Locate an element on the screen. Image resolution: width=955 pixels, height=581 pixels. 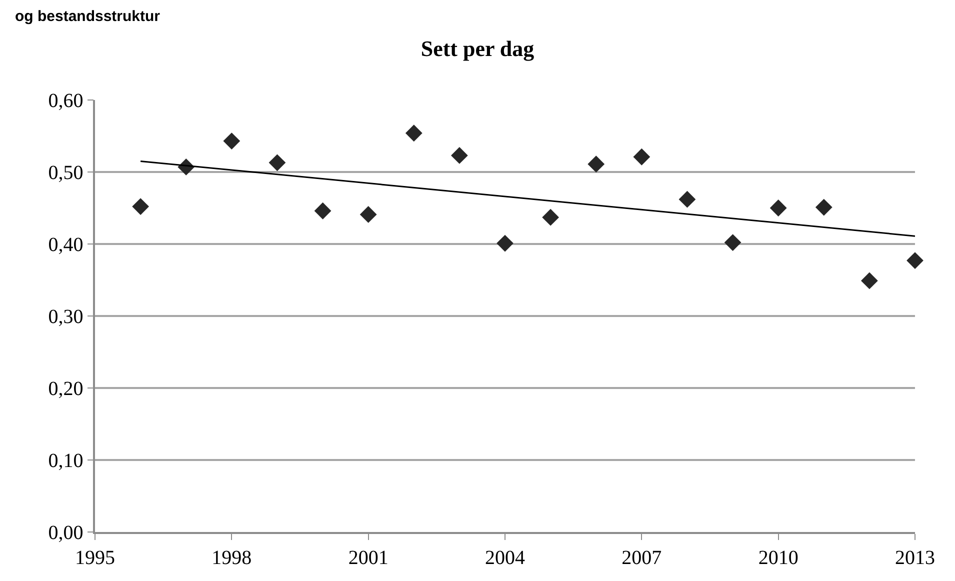
x-tick-label: 2013 is located at coordinates (915, 557).